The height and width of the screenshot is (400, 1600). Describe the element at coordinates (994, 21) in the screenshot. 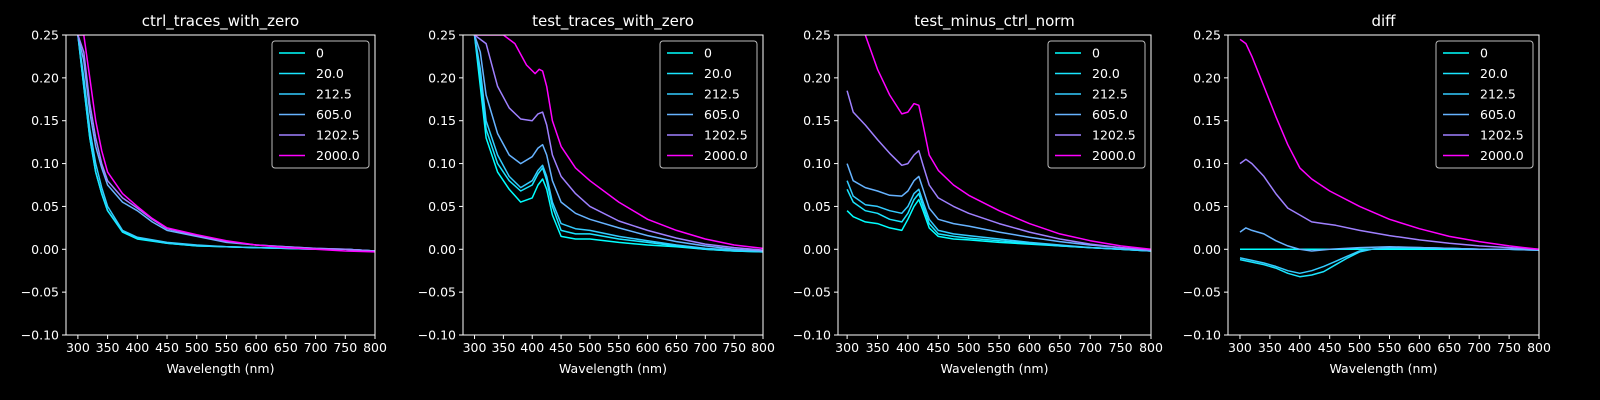

I see `chart-title: test_minus_ctrl_norm` at that location.